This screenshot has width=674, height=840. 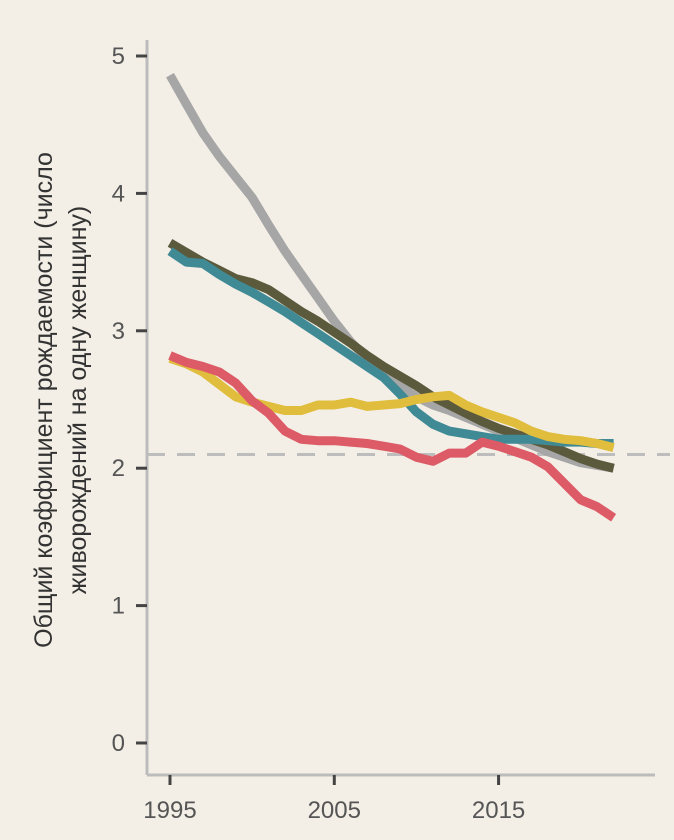 I want to click on y-tick-label: 5, so click(x=118, y=56).